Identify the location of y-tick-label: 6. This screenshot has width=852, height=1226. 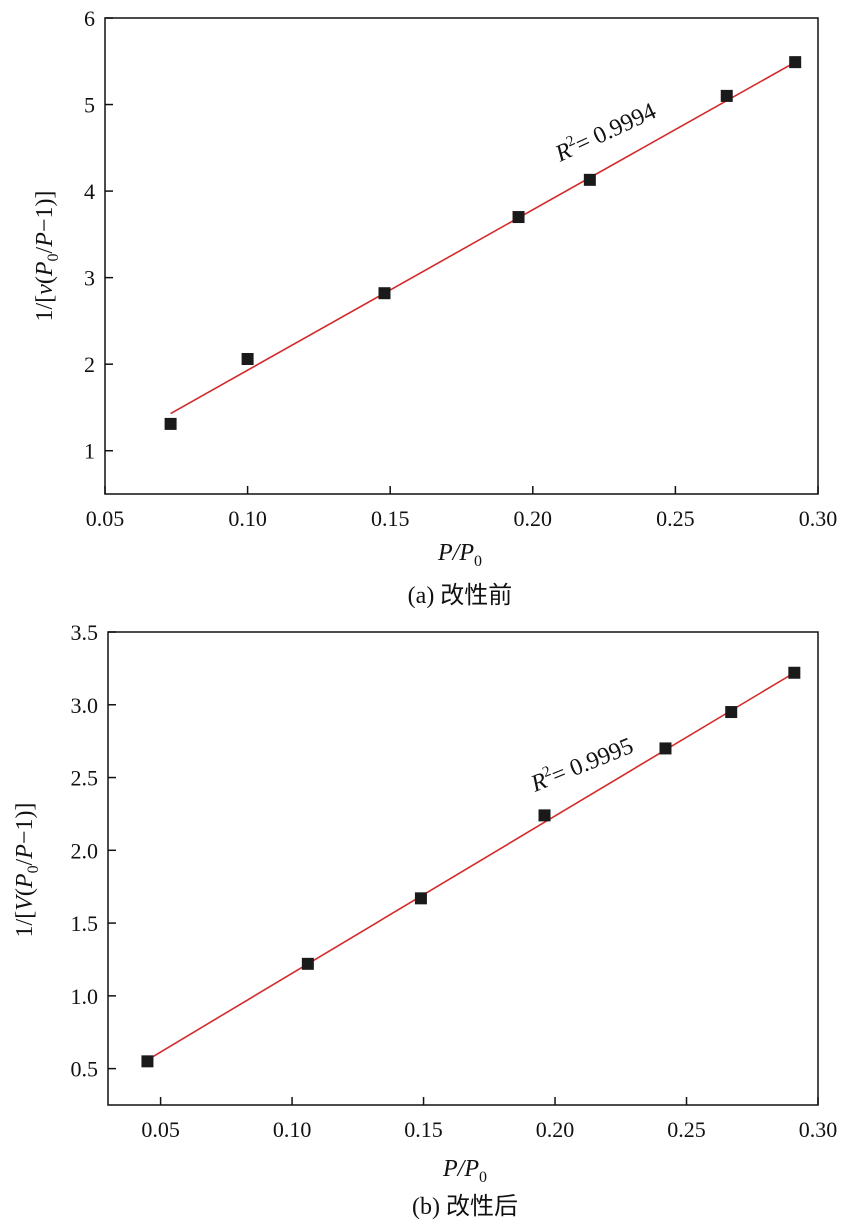
(89, 18).